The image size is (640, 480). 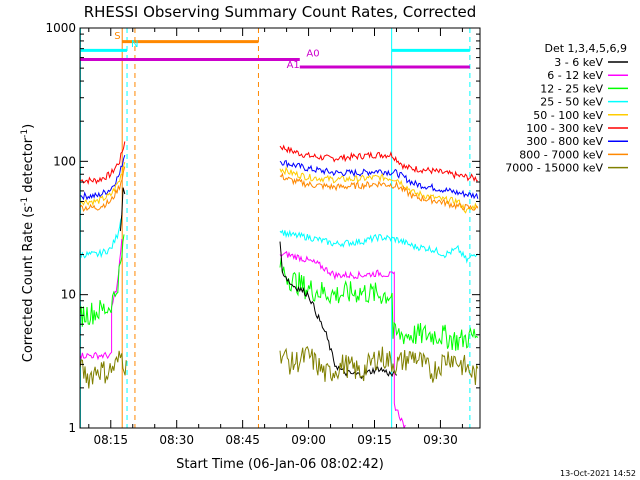 What do you see at coordinates (242, 440) in the screenshot?
I see `x-tick-label-2: 08:45` at bounding box center [242, 440].